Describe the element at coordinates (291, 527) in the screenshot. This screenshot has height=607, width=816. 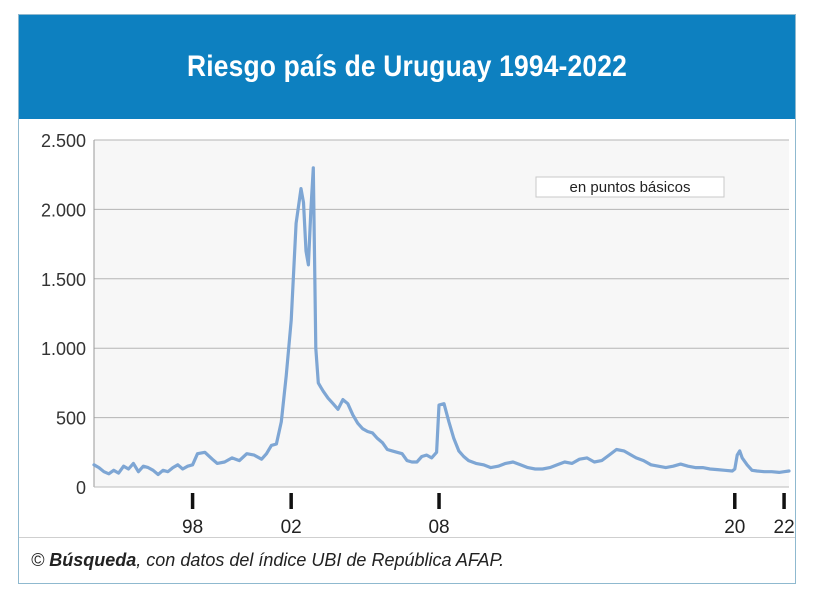
I see `x-tick-label: 02` at that location.